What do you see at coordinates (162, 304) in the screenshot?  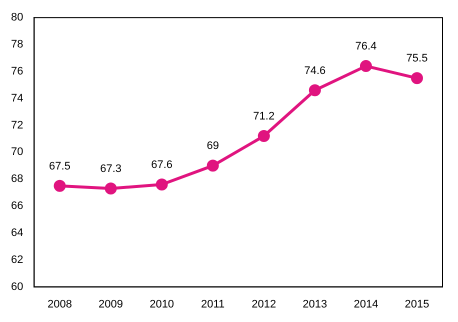 I see `x-tick-label: 2010` at bounding box center [162, 304].